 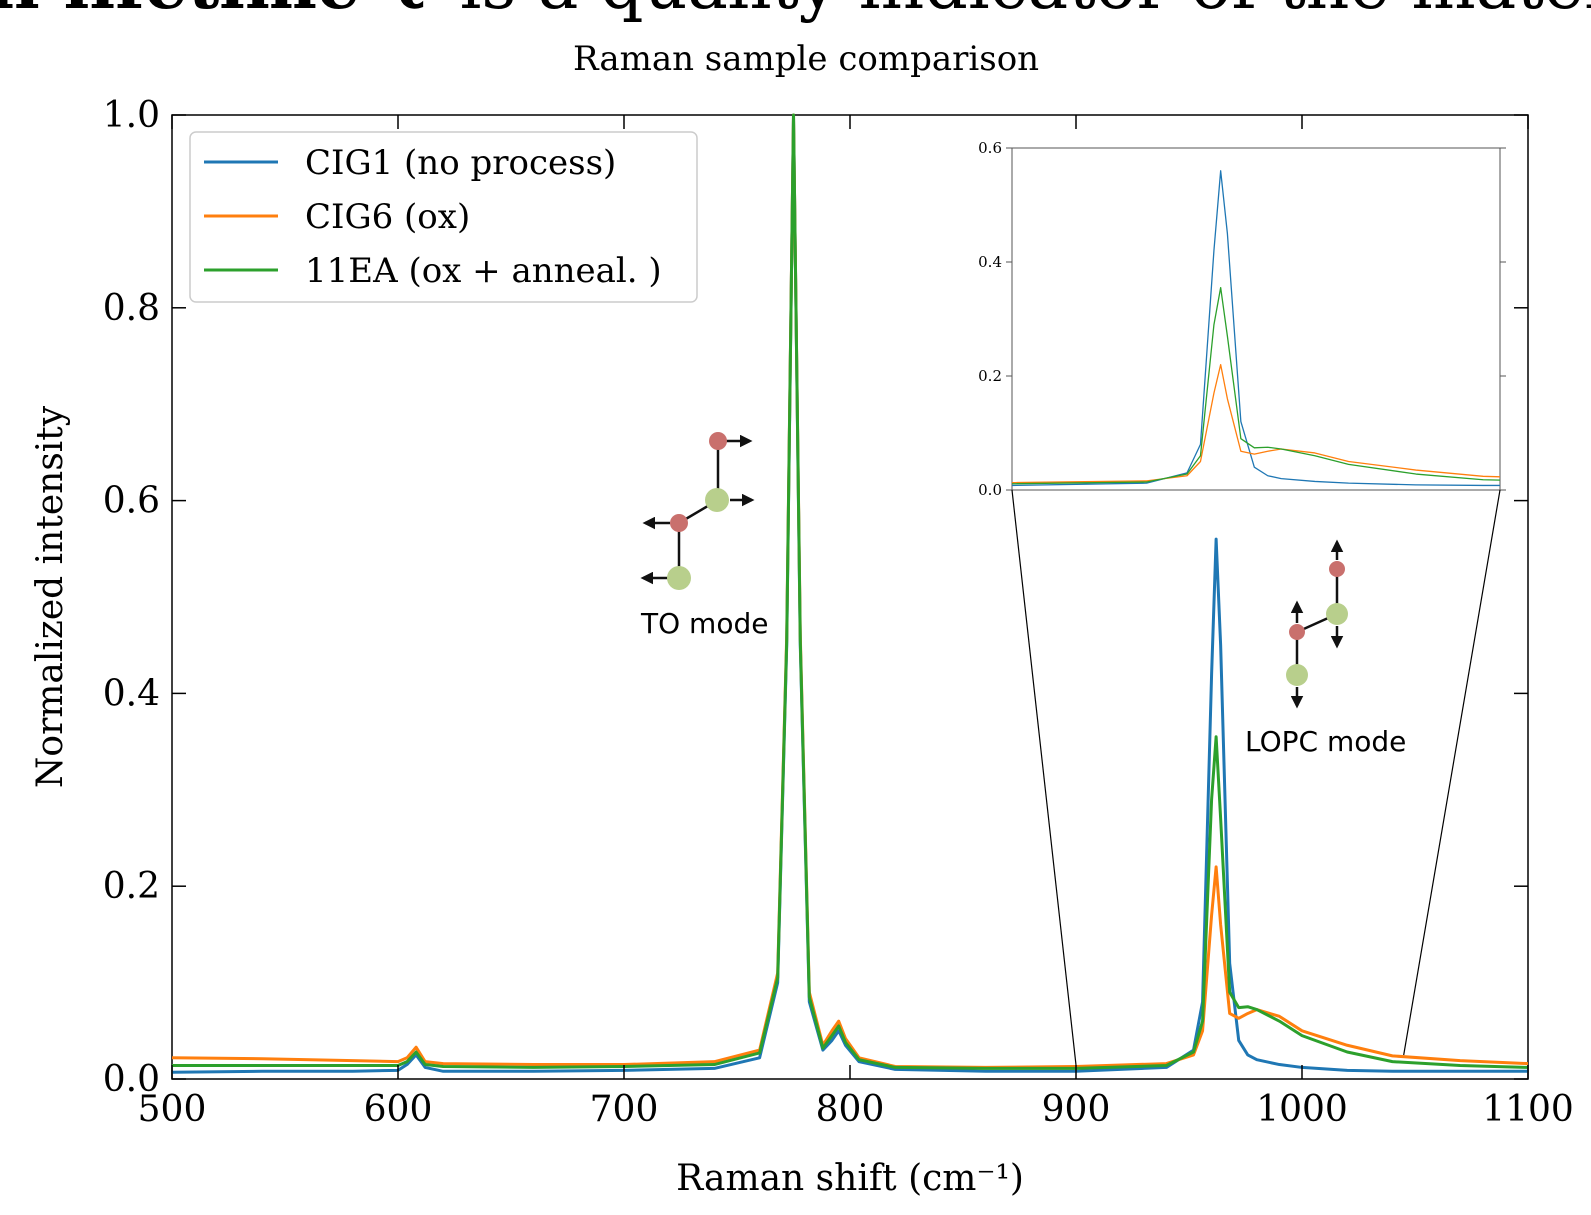 What do you see at coordinates (131, 115) in the screenshot?
I see `y-tick-label: 1.0` at bounding box center [131, 115].